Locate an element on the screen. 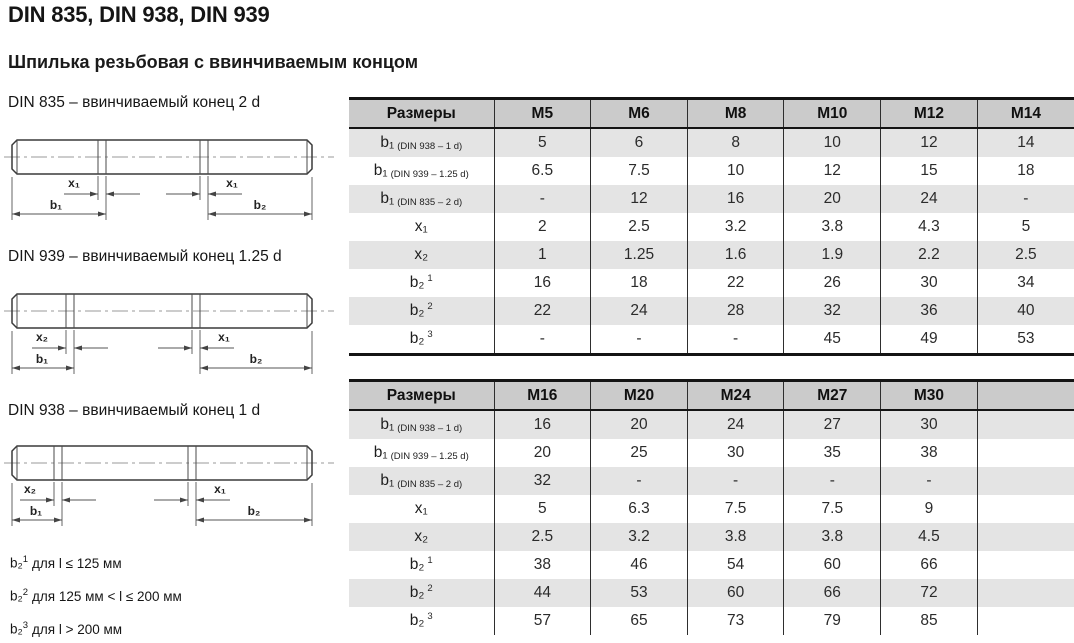 The image size is (1074, 643). value-cell: 27 is located at coordinates (832, 424).